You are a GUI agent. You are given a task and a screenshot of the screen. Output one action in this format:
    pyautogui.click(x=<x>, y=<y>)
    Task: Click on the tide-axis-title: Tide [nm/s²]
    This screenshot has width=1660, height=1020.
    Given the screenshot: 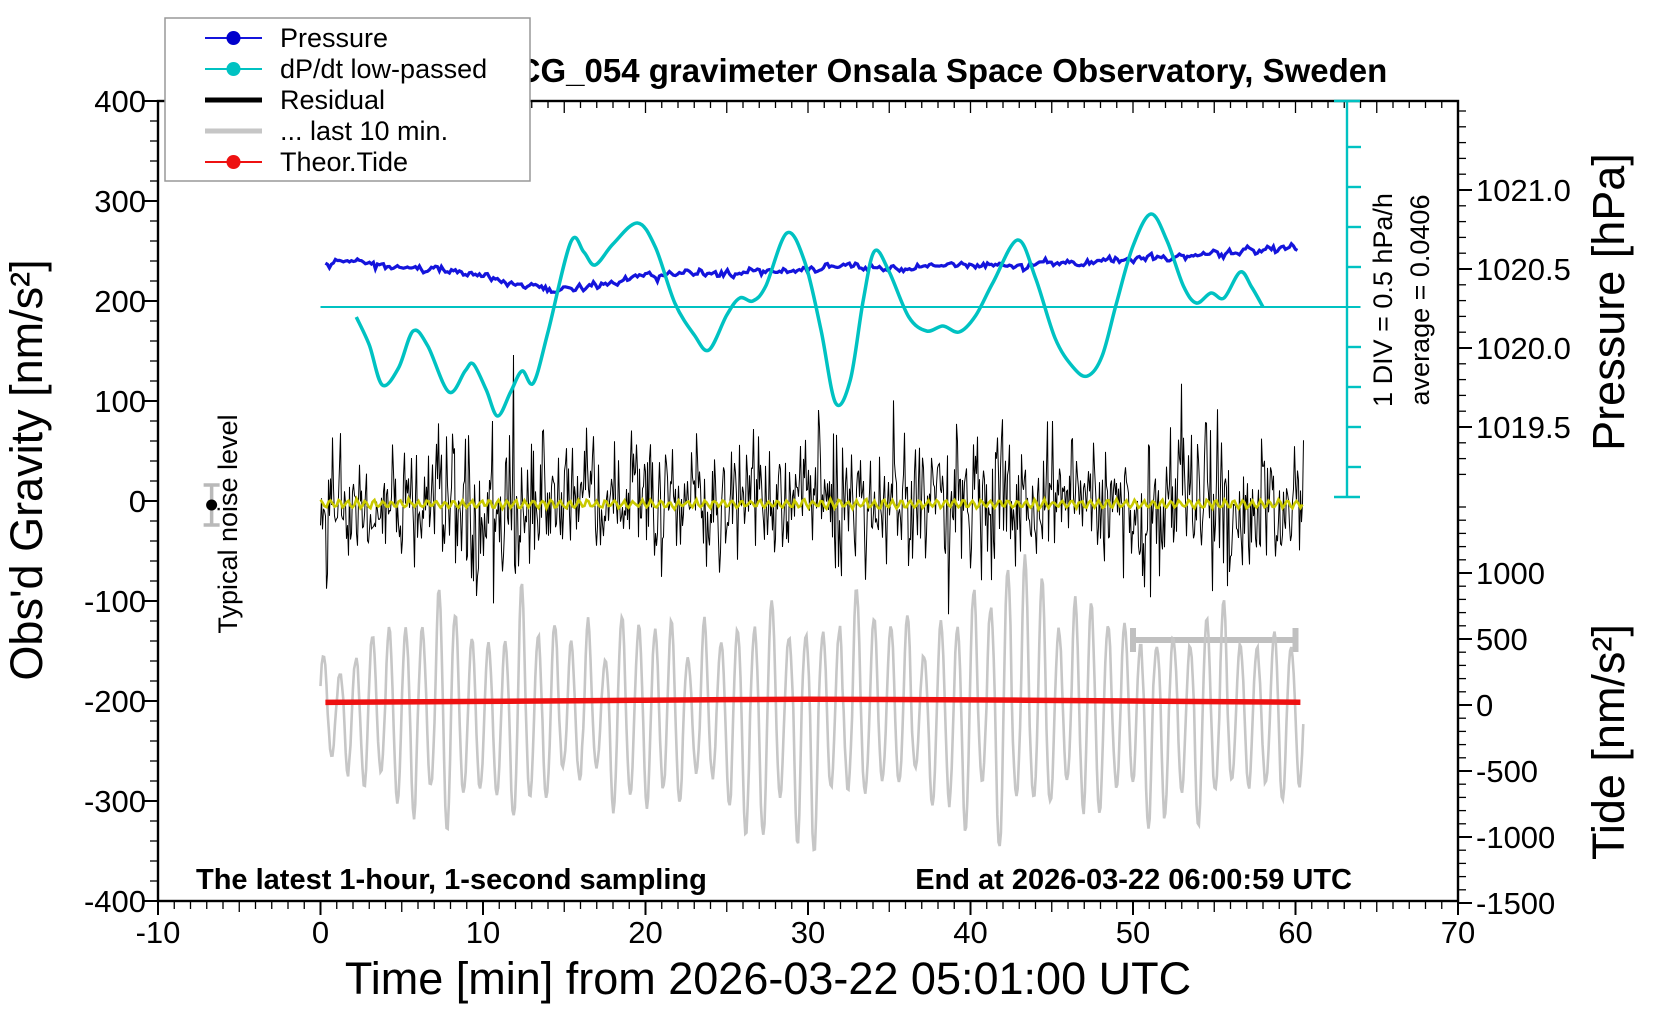 What is the action you would take?
    pyautogui.click(x=1608, y=742)
    